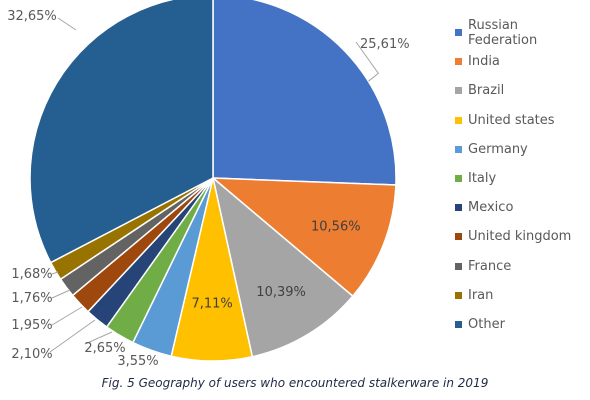 The height and width of the screenshot is (400, 590). What do you see at coordinates (336, 227) in the screenshot?
I see `data-label-india: 10,56%` at bounding box center [336, 227].